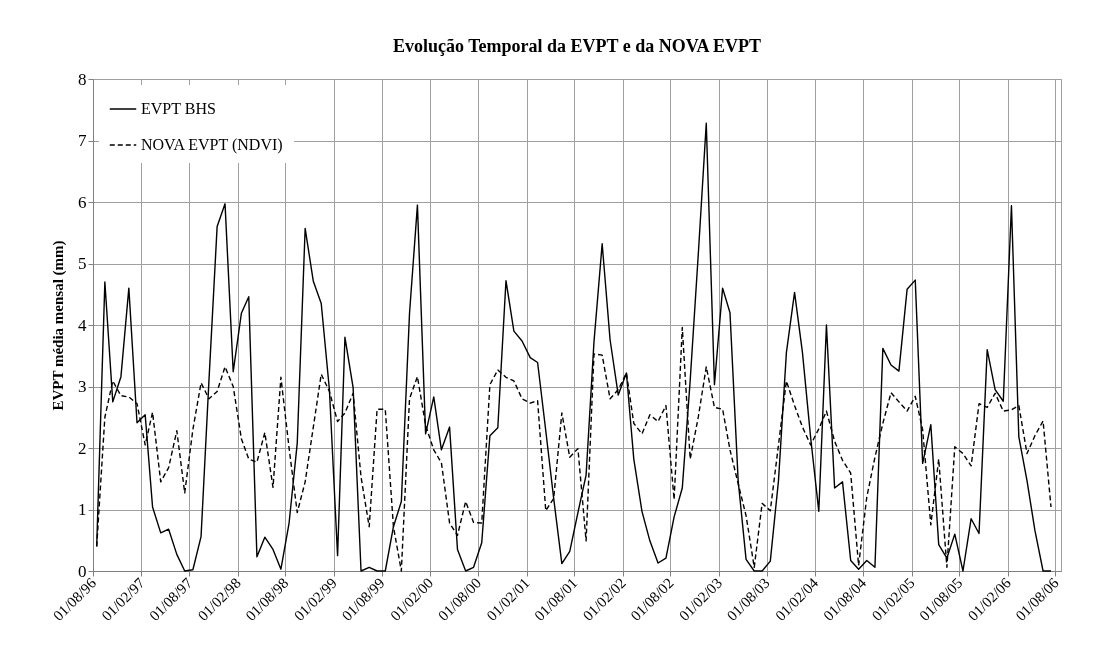 This screenshot has height=665, width=1098. What do you see at coordinates (82, 571) in the screenshot?
I see `y-tick-label: 0` at bounding box center [82, 571].